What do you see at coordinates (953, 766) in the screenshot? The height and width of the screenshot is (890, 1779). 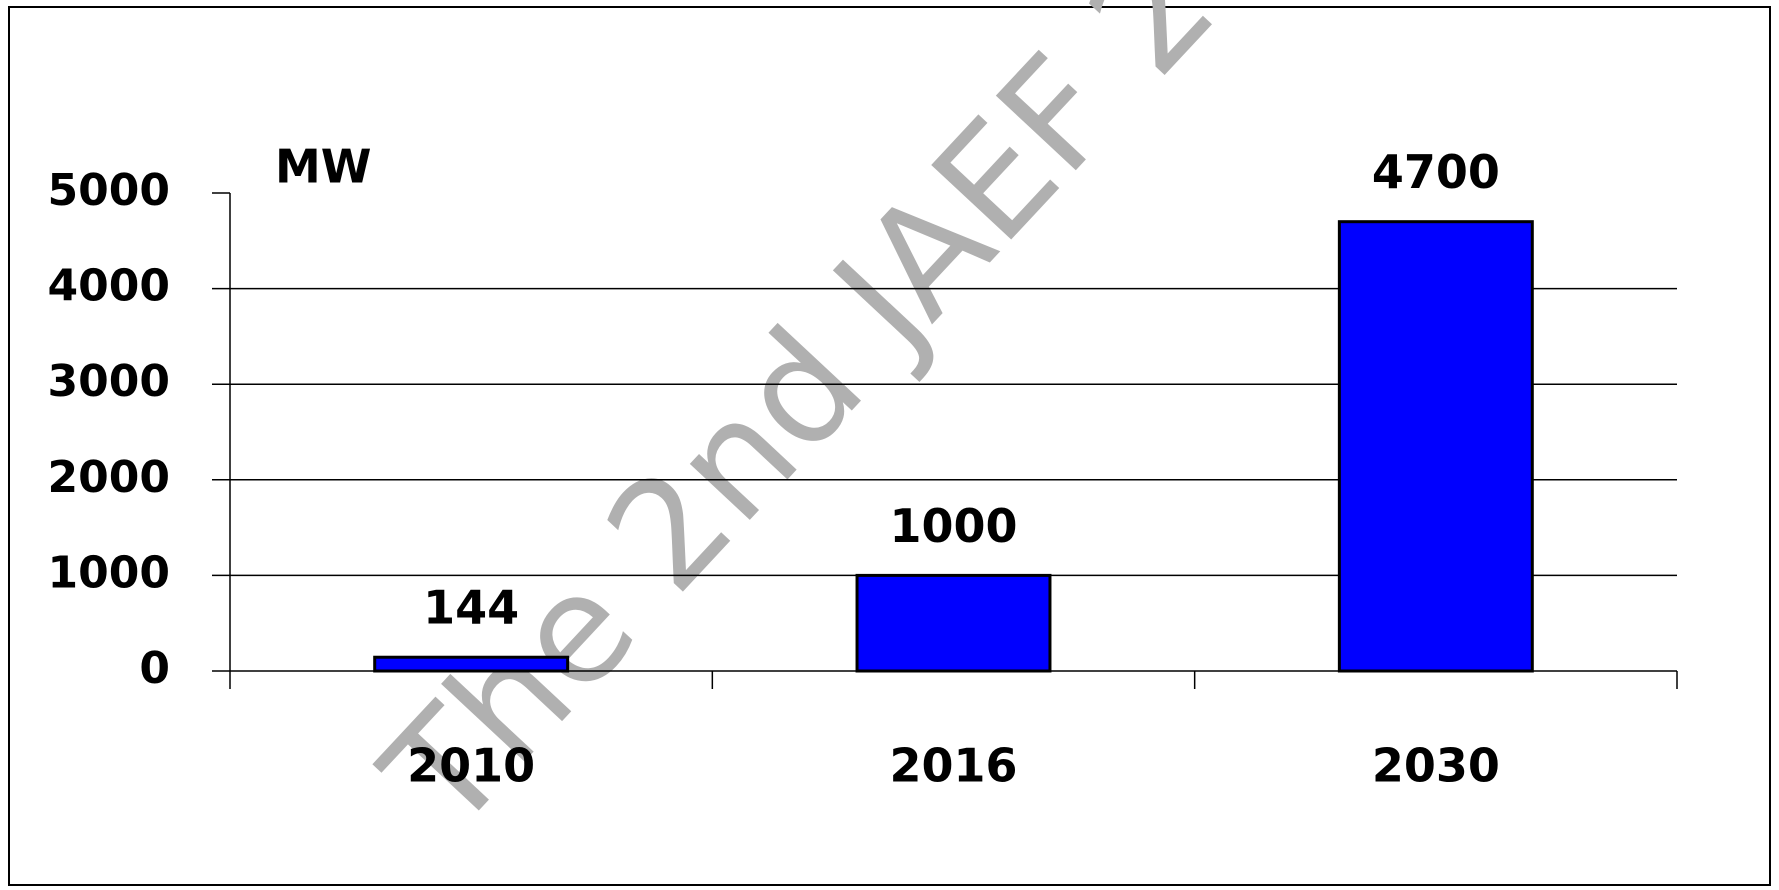 I see `x-tick-label: 2016` at bounding box center [953, 766].